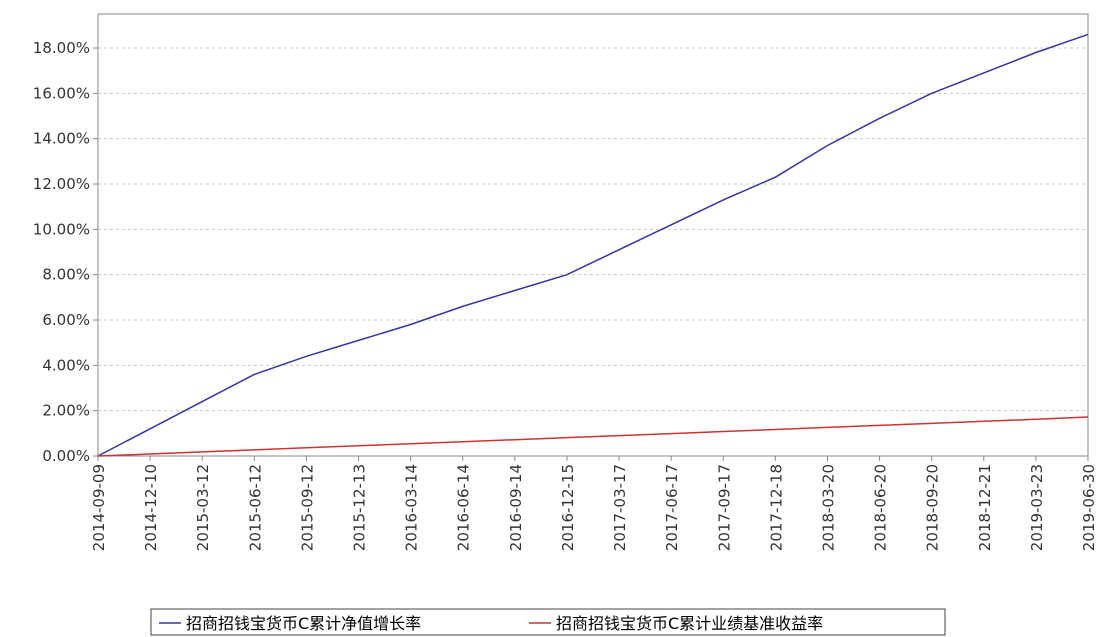 The height and width of the screenshot is (637, 1099). I want to click on x-tick-label: 2017-12-18, so click(776, 507).